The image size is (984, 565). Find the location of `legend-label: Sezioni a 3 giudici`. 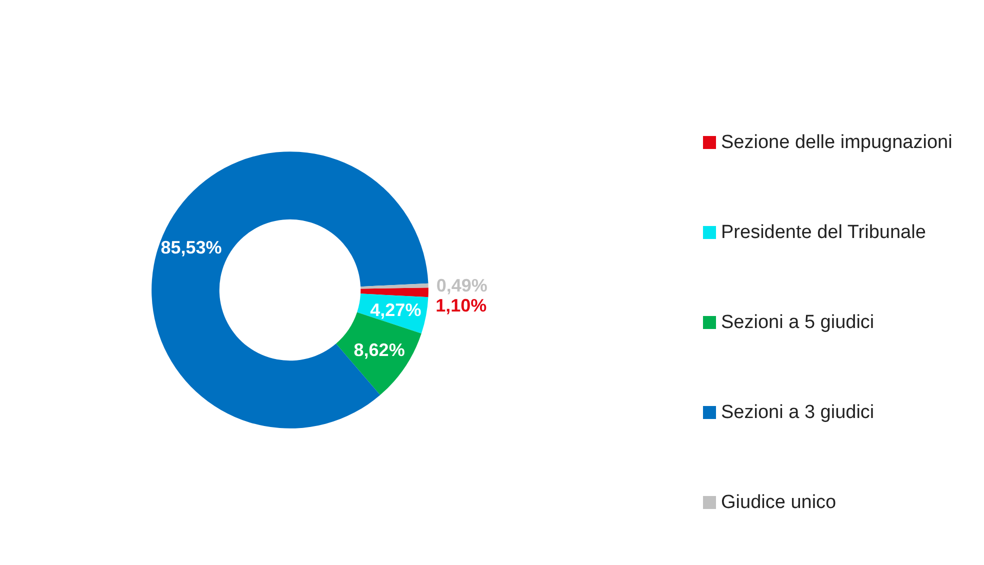

legend-label: Sezioni a 3 giudici is located at coordinates (797, 412).